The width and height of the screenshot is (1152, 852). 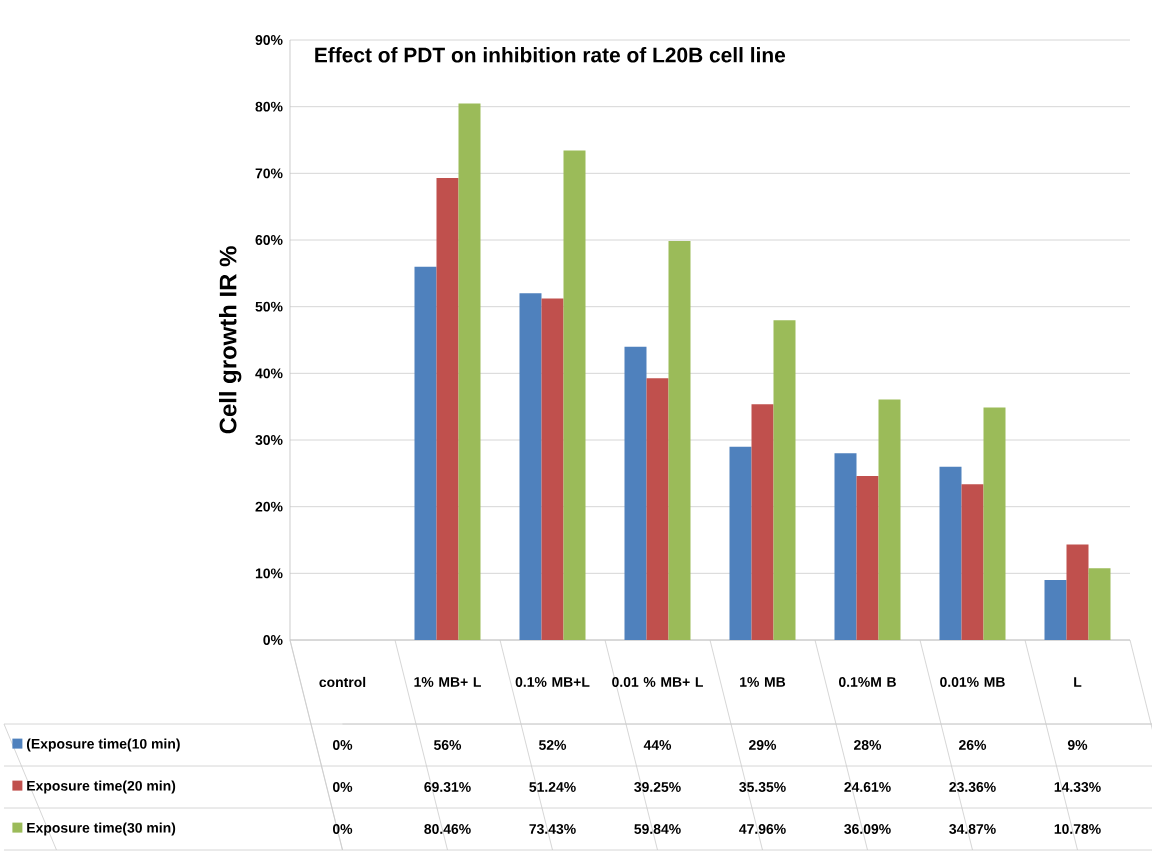 What do you see at coordinates (230, 340) in the screenshot?
I see `y-axis-title: Cell growth IR %` at bounding box center [230, 340].